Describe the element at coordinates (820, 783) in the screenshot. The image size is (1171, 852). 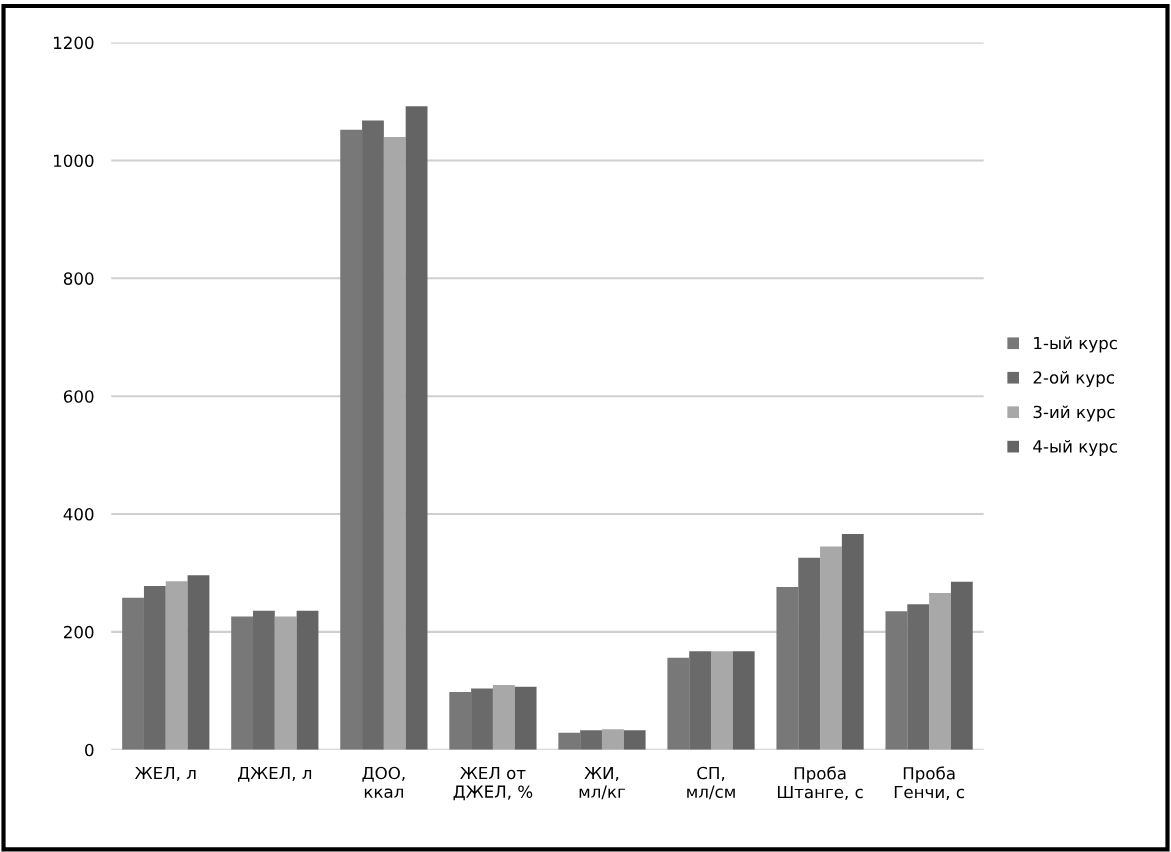
I see `x-tick-label: Проба Штанге, с` at that location.